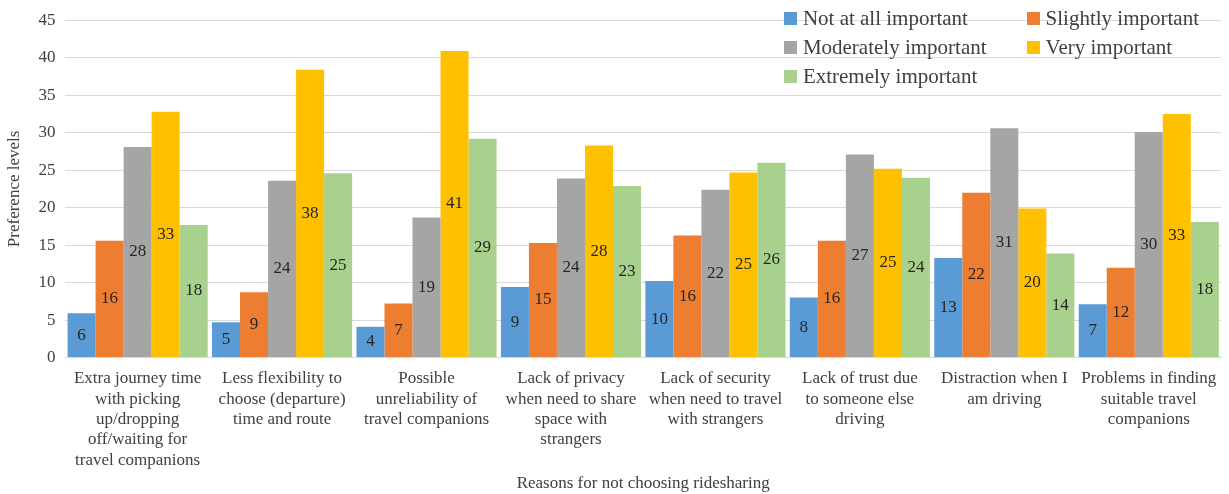  Describe the element at coordinates (47, 57) in the screenshot. I see `y-tick-label: 40` at that location.